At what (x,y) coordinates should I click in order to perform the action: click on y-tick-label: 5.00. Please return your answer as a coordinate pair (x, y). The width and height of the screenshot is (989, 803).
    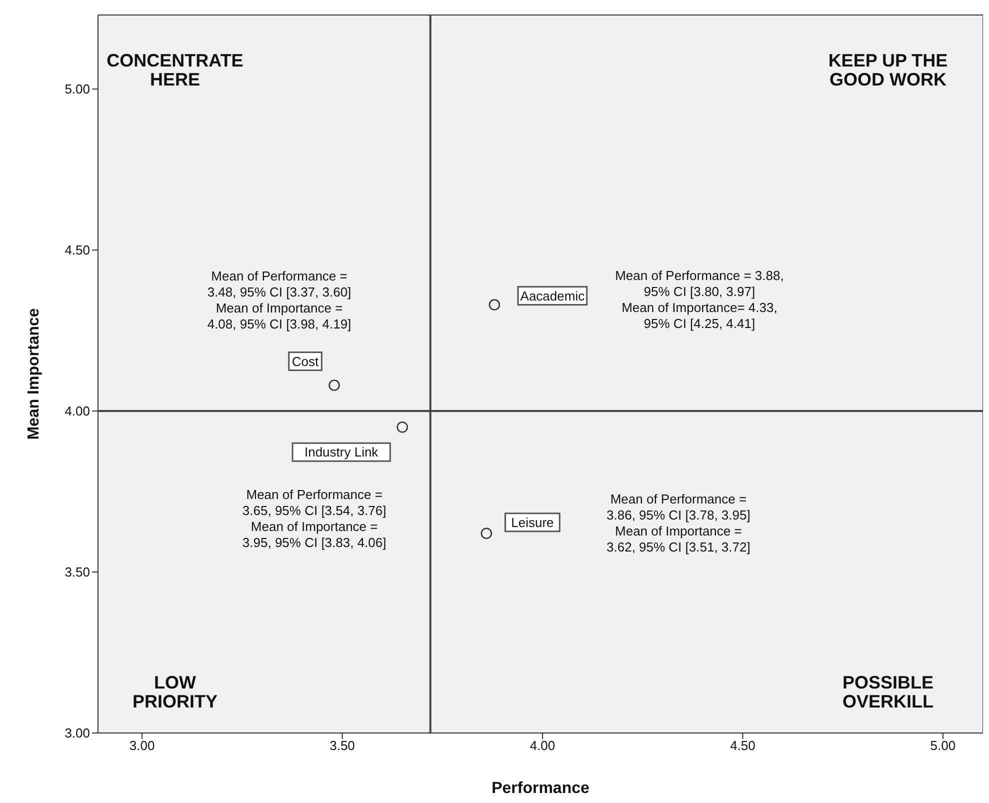
    Looking at the image, I should click on (77, 89).